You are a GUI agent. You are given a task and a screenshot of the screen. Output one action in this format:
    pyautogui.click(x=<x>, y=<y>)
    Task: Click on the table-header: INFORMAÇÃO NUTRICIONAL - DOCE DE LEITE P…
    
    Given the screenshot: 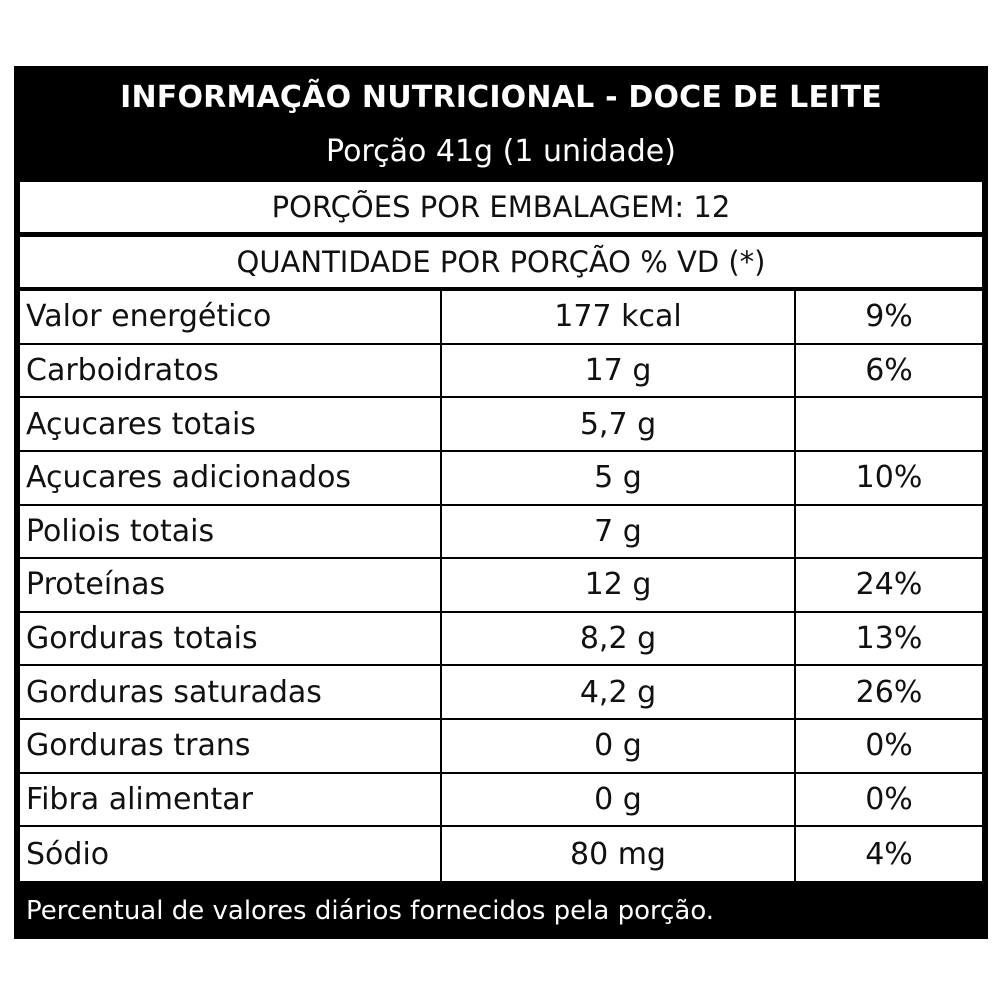 What is the action you would take?
    pyautogui.click(x=501, y=121)
    